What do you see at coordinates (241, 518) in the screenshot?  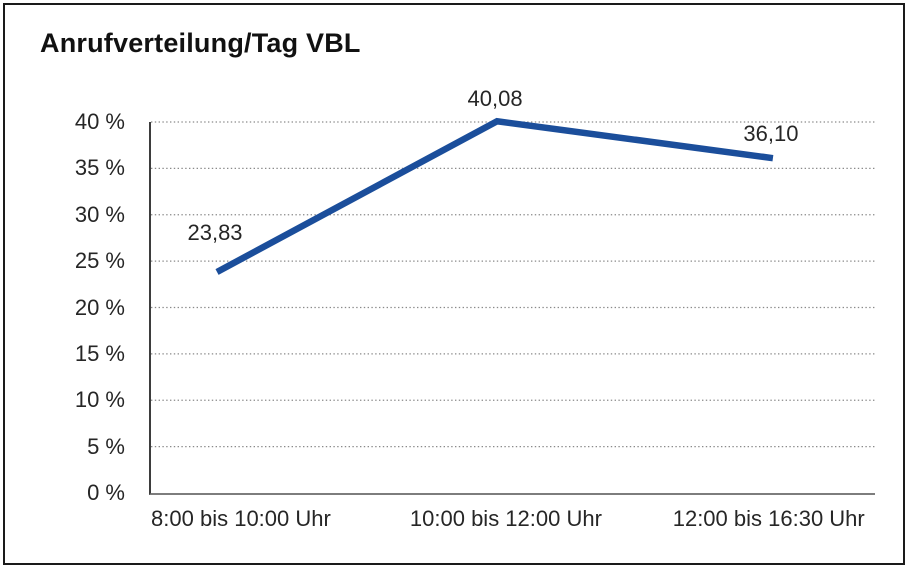 I see `x-tick-label: 8:00 bis 10:00 Uhr` at bounding box center [241, 518].